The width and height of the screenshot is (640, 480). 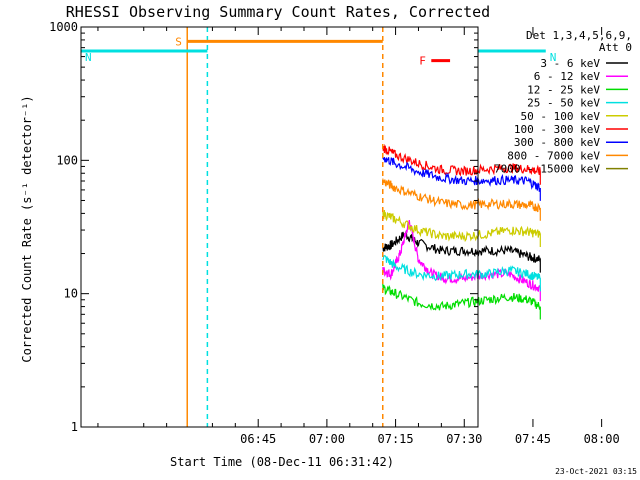 I want to click on legend-entry-label: 50 - 100 keV, so click(x=561, y=116).